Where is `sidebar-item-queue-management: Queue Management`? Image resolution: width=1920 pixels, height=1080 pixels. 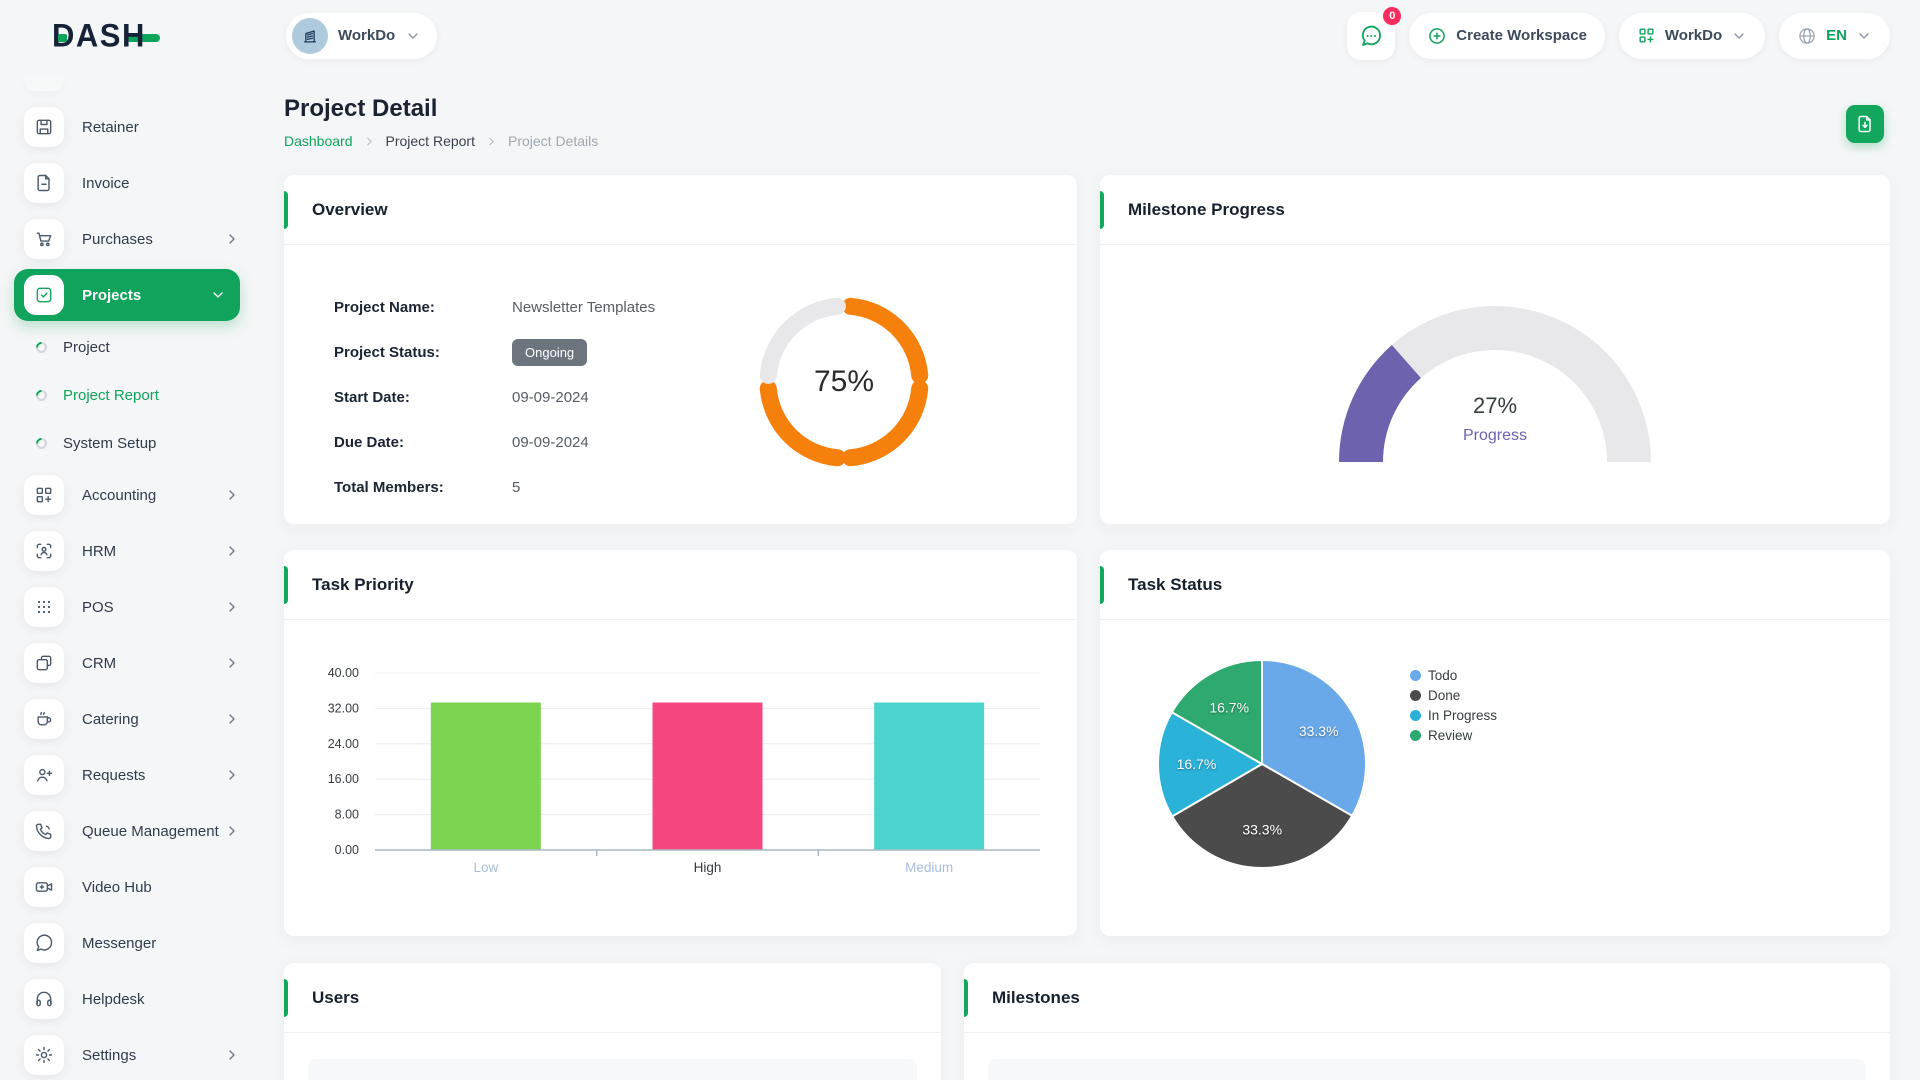 sidebar-item-queue-management: Queue Management is located at coordinates (129, 831).